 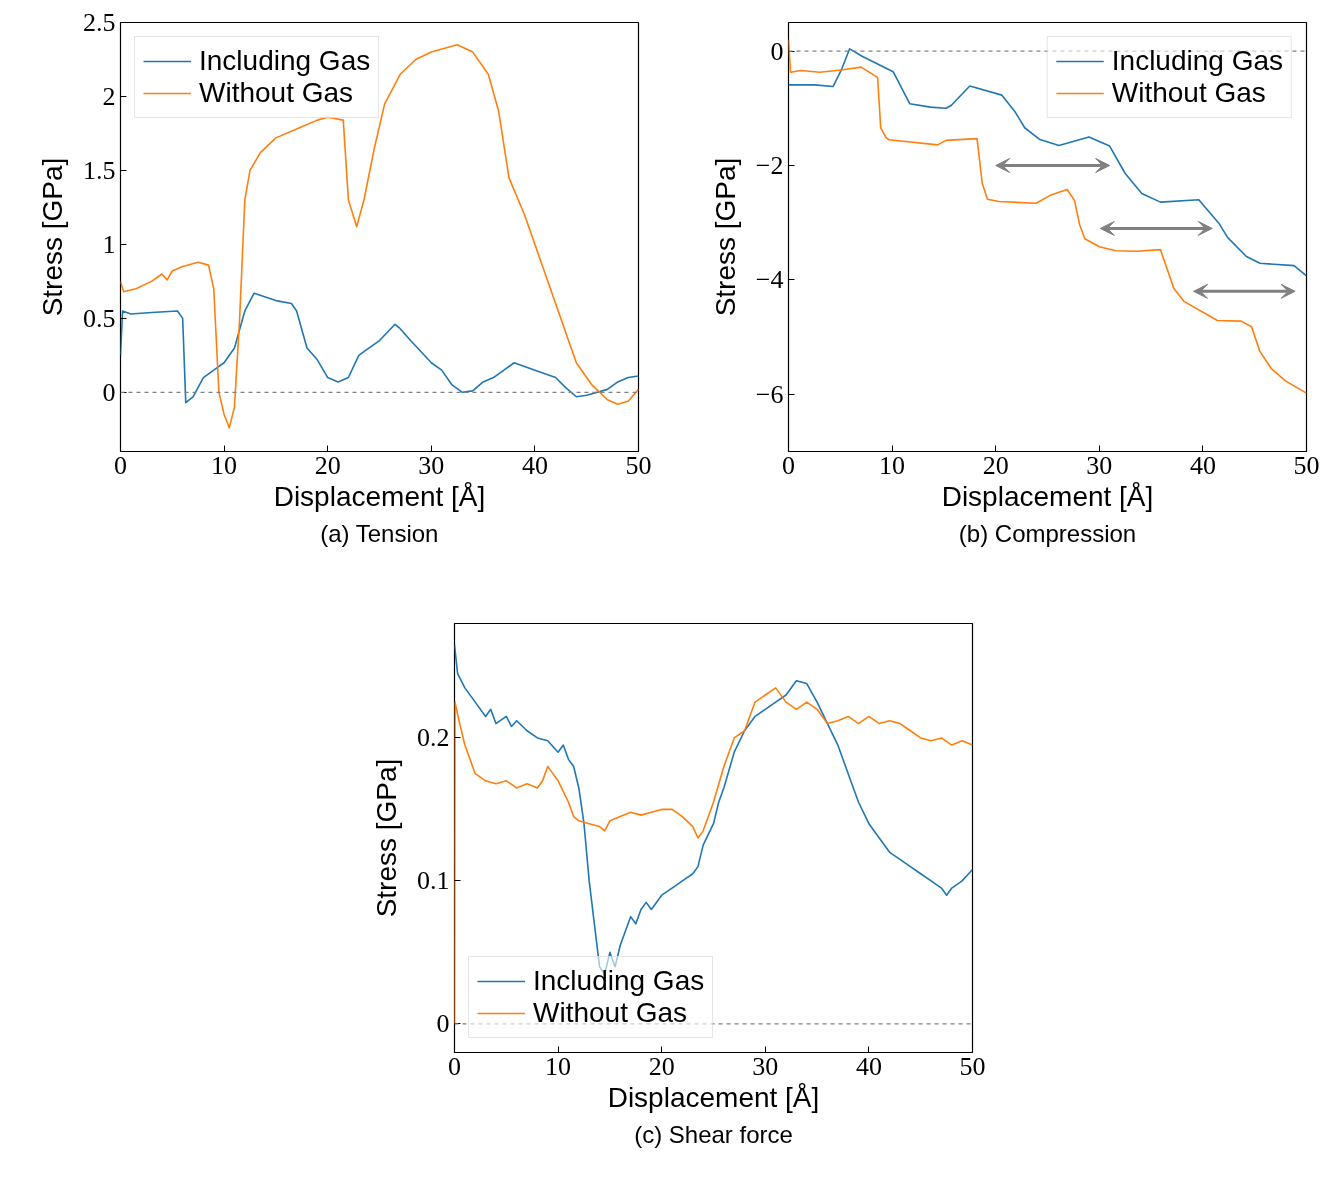 What do you see at coordinates (109, 96) in the screenshot?
I see `y-tick-label: 2` at bounding box center [109, 96].